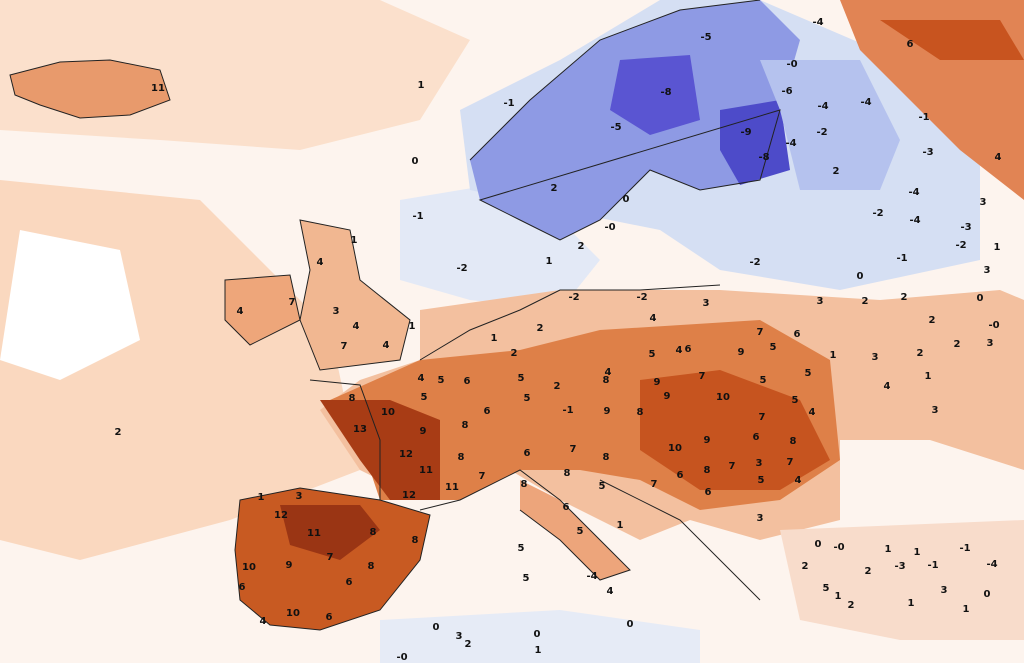 The width and height of the screenshot is (1024, 663). Describe the element at coordinates (665, 92) in the screenshot. I see `anomaly-label: -8` at that location.